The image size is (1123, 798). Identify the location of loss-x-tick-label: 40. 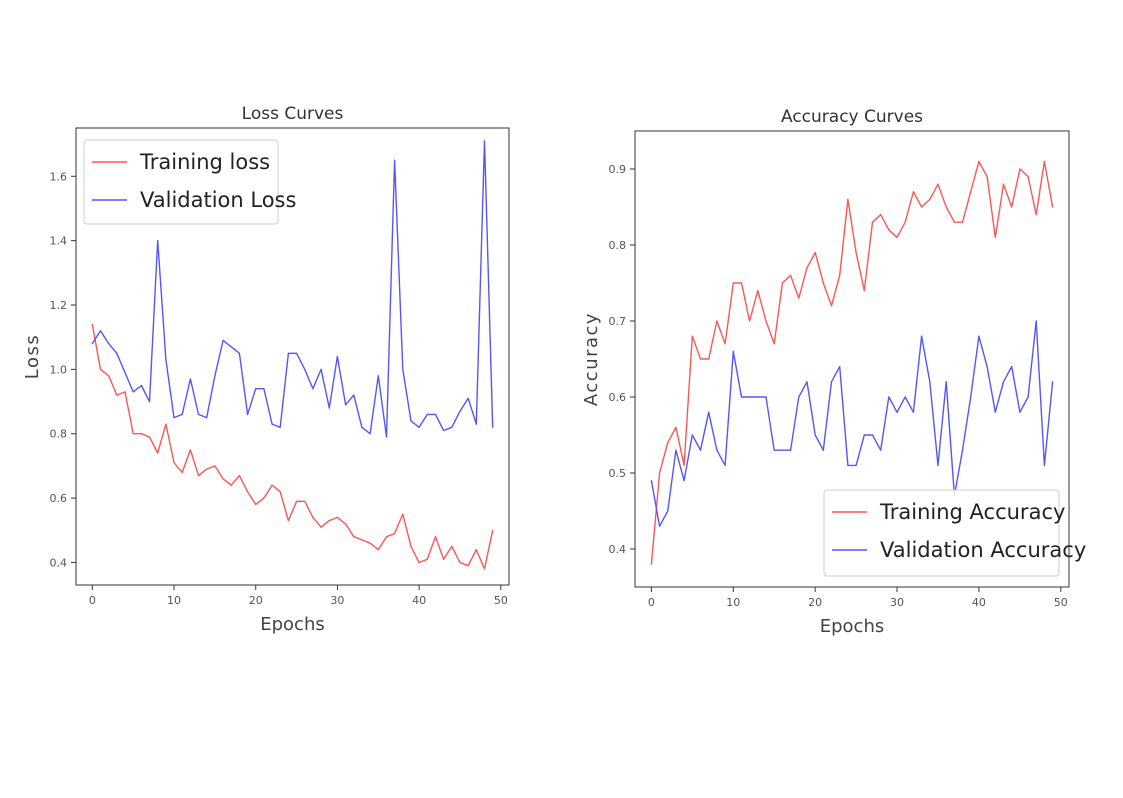
(419, 600).